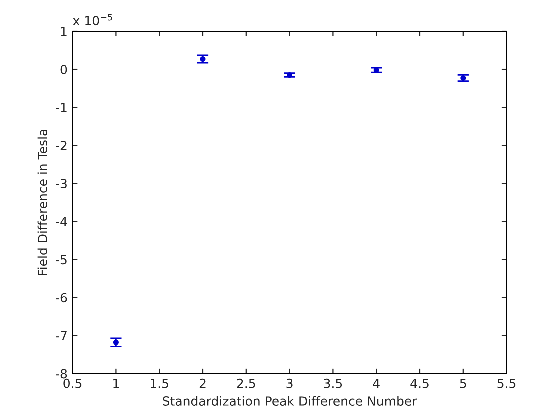  I want to click on x-tick-label: 5.5, so click(507, 383).